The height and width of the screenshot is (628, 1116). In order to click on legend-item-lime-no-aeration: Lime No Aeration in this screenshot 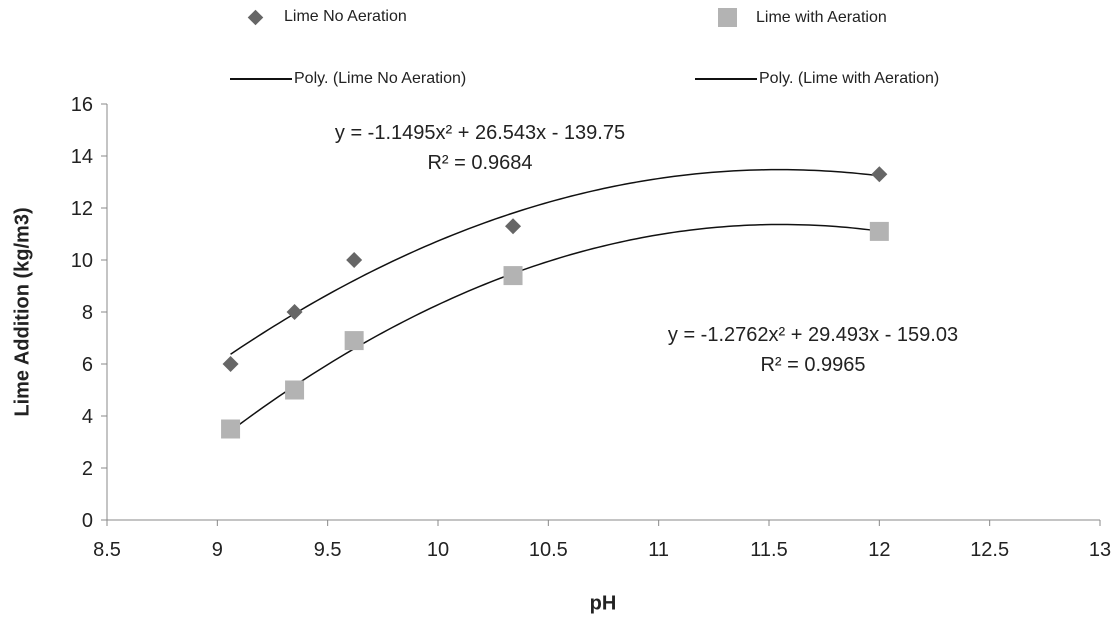, I will do `click(327, 17)`.